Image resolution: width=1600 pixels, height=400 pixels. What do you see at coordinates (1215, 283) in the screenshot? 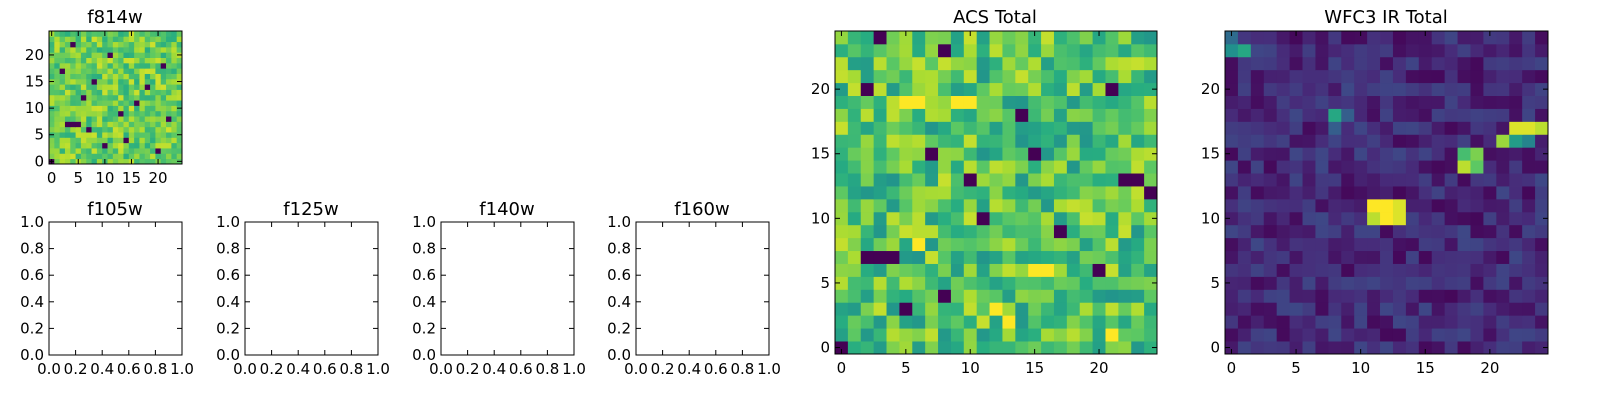
I see `y-tick-label: 5` at bounding box center [1215, 283].